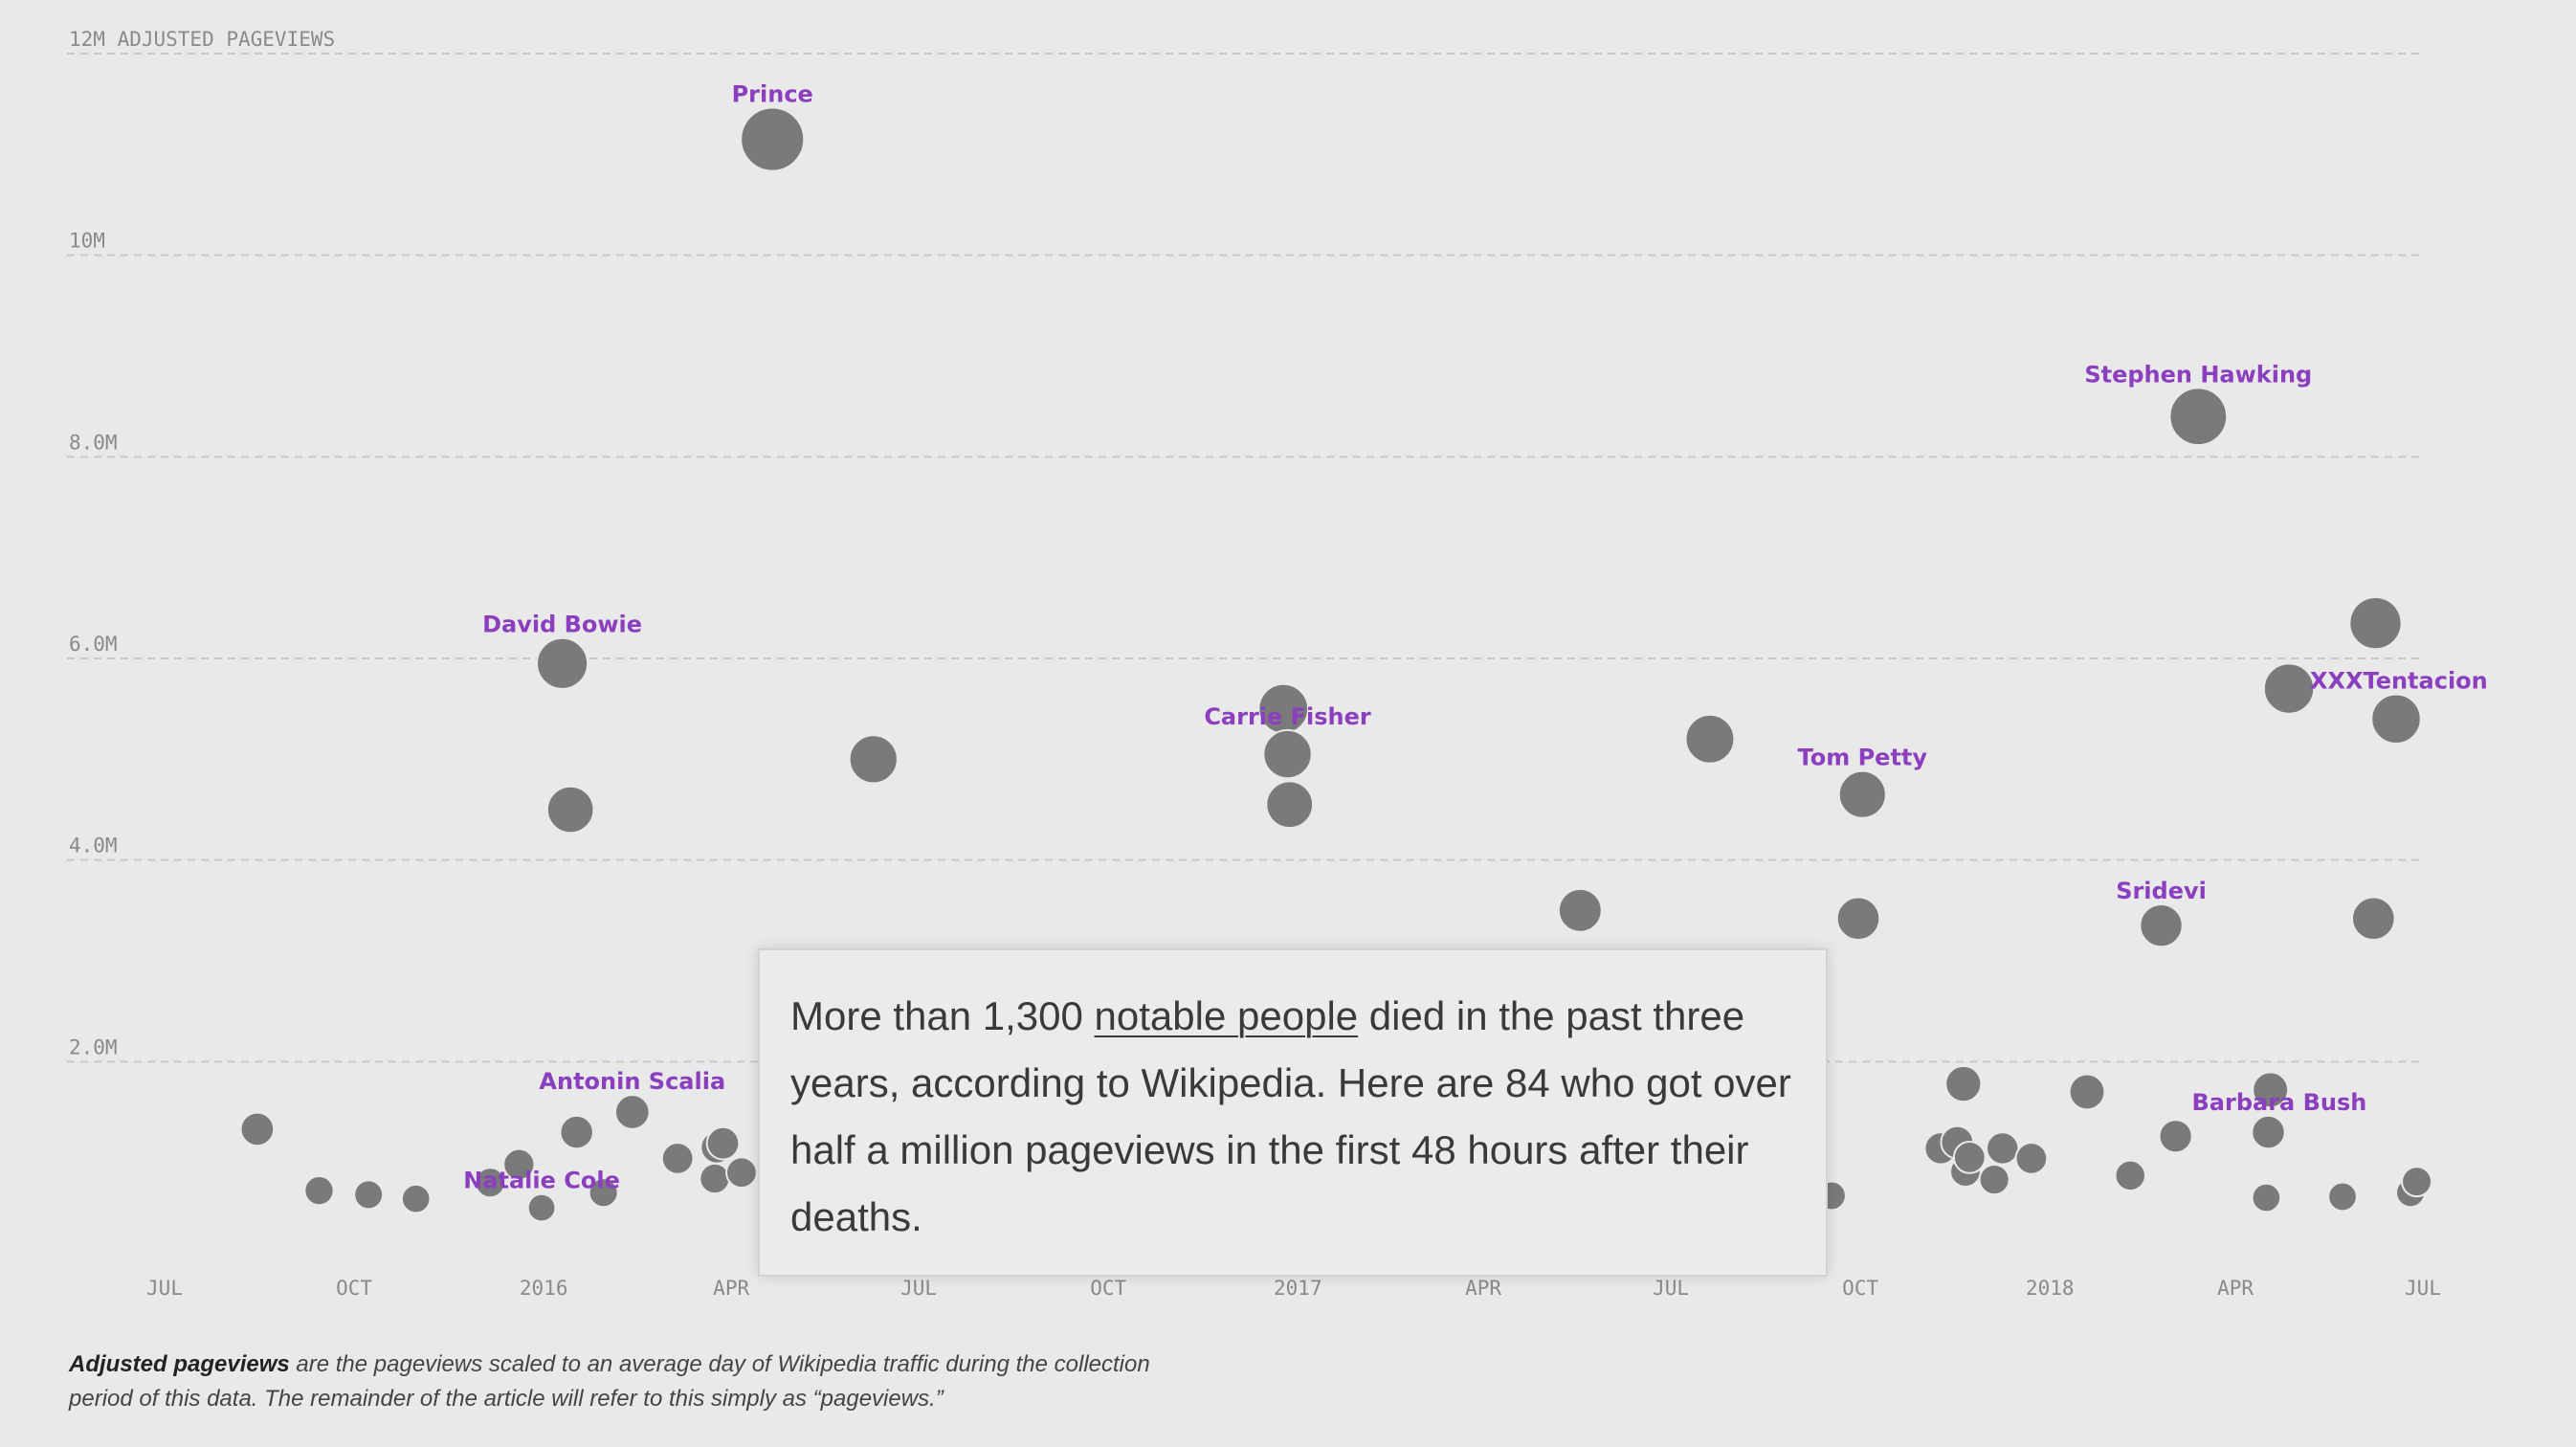 Image resolution: width=2576 pixels, height=1447 pixels. What do you see at coordinates (93, 846) in the screenshot?
I see `y-tick-4-0m: 4.0M` at bounding box center [93, 846].